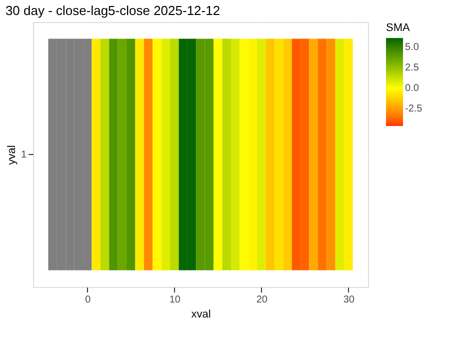  Describe the element at coordinates (23, 155) in the screenshot. I see `y-tick-label: 1` at that location.